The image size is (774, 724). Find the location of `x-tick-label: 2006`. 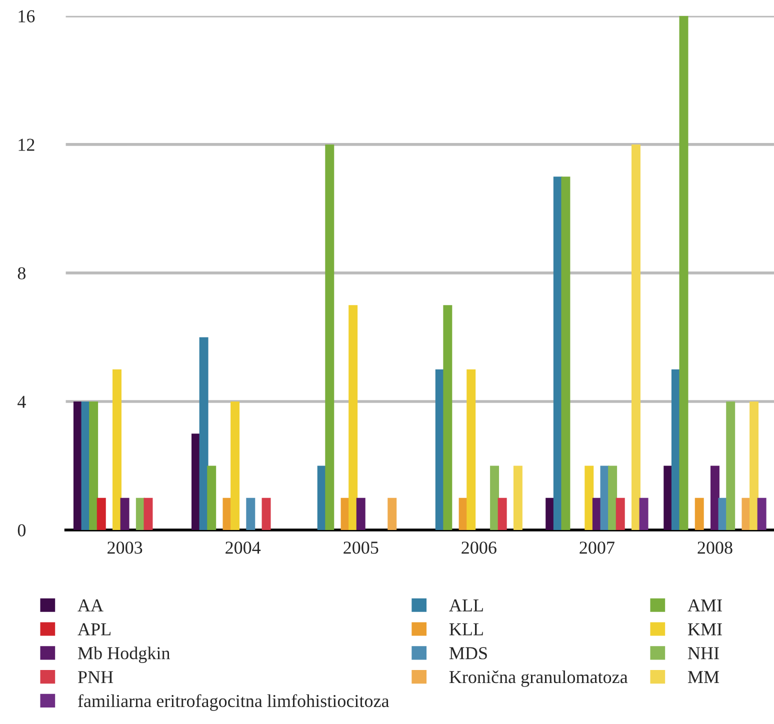

x-tick-label: 2006 is located at coordinates (479, 548).